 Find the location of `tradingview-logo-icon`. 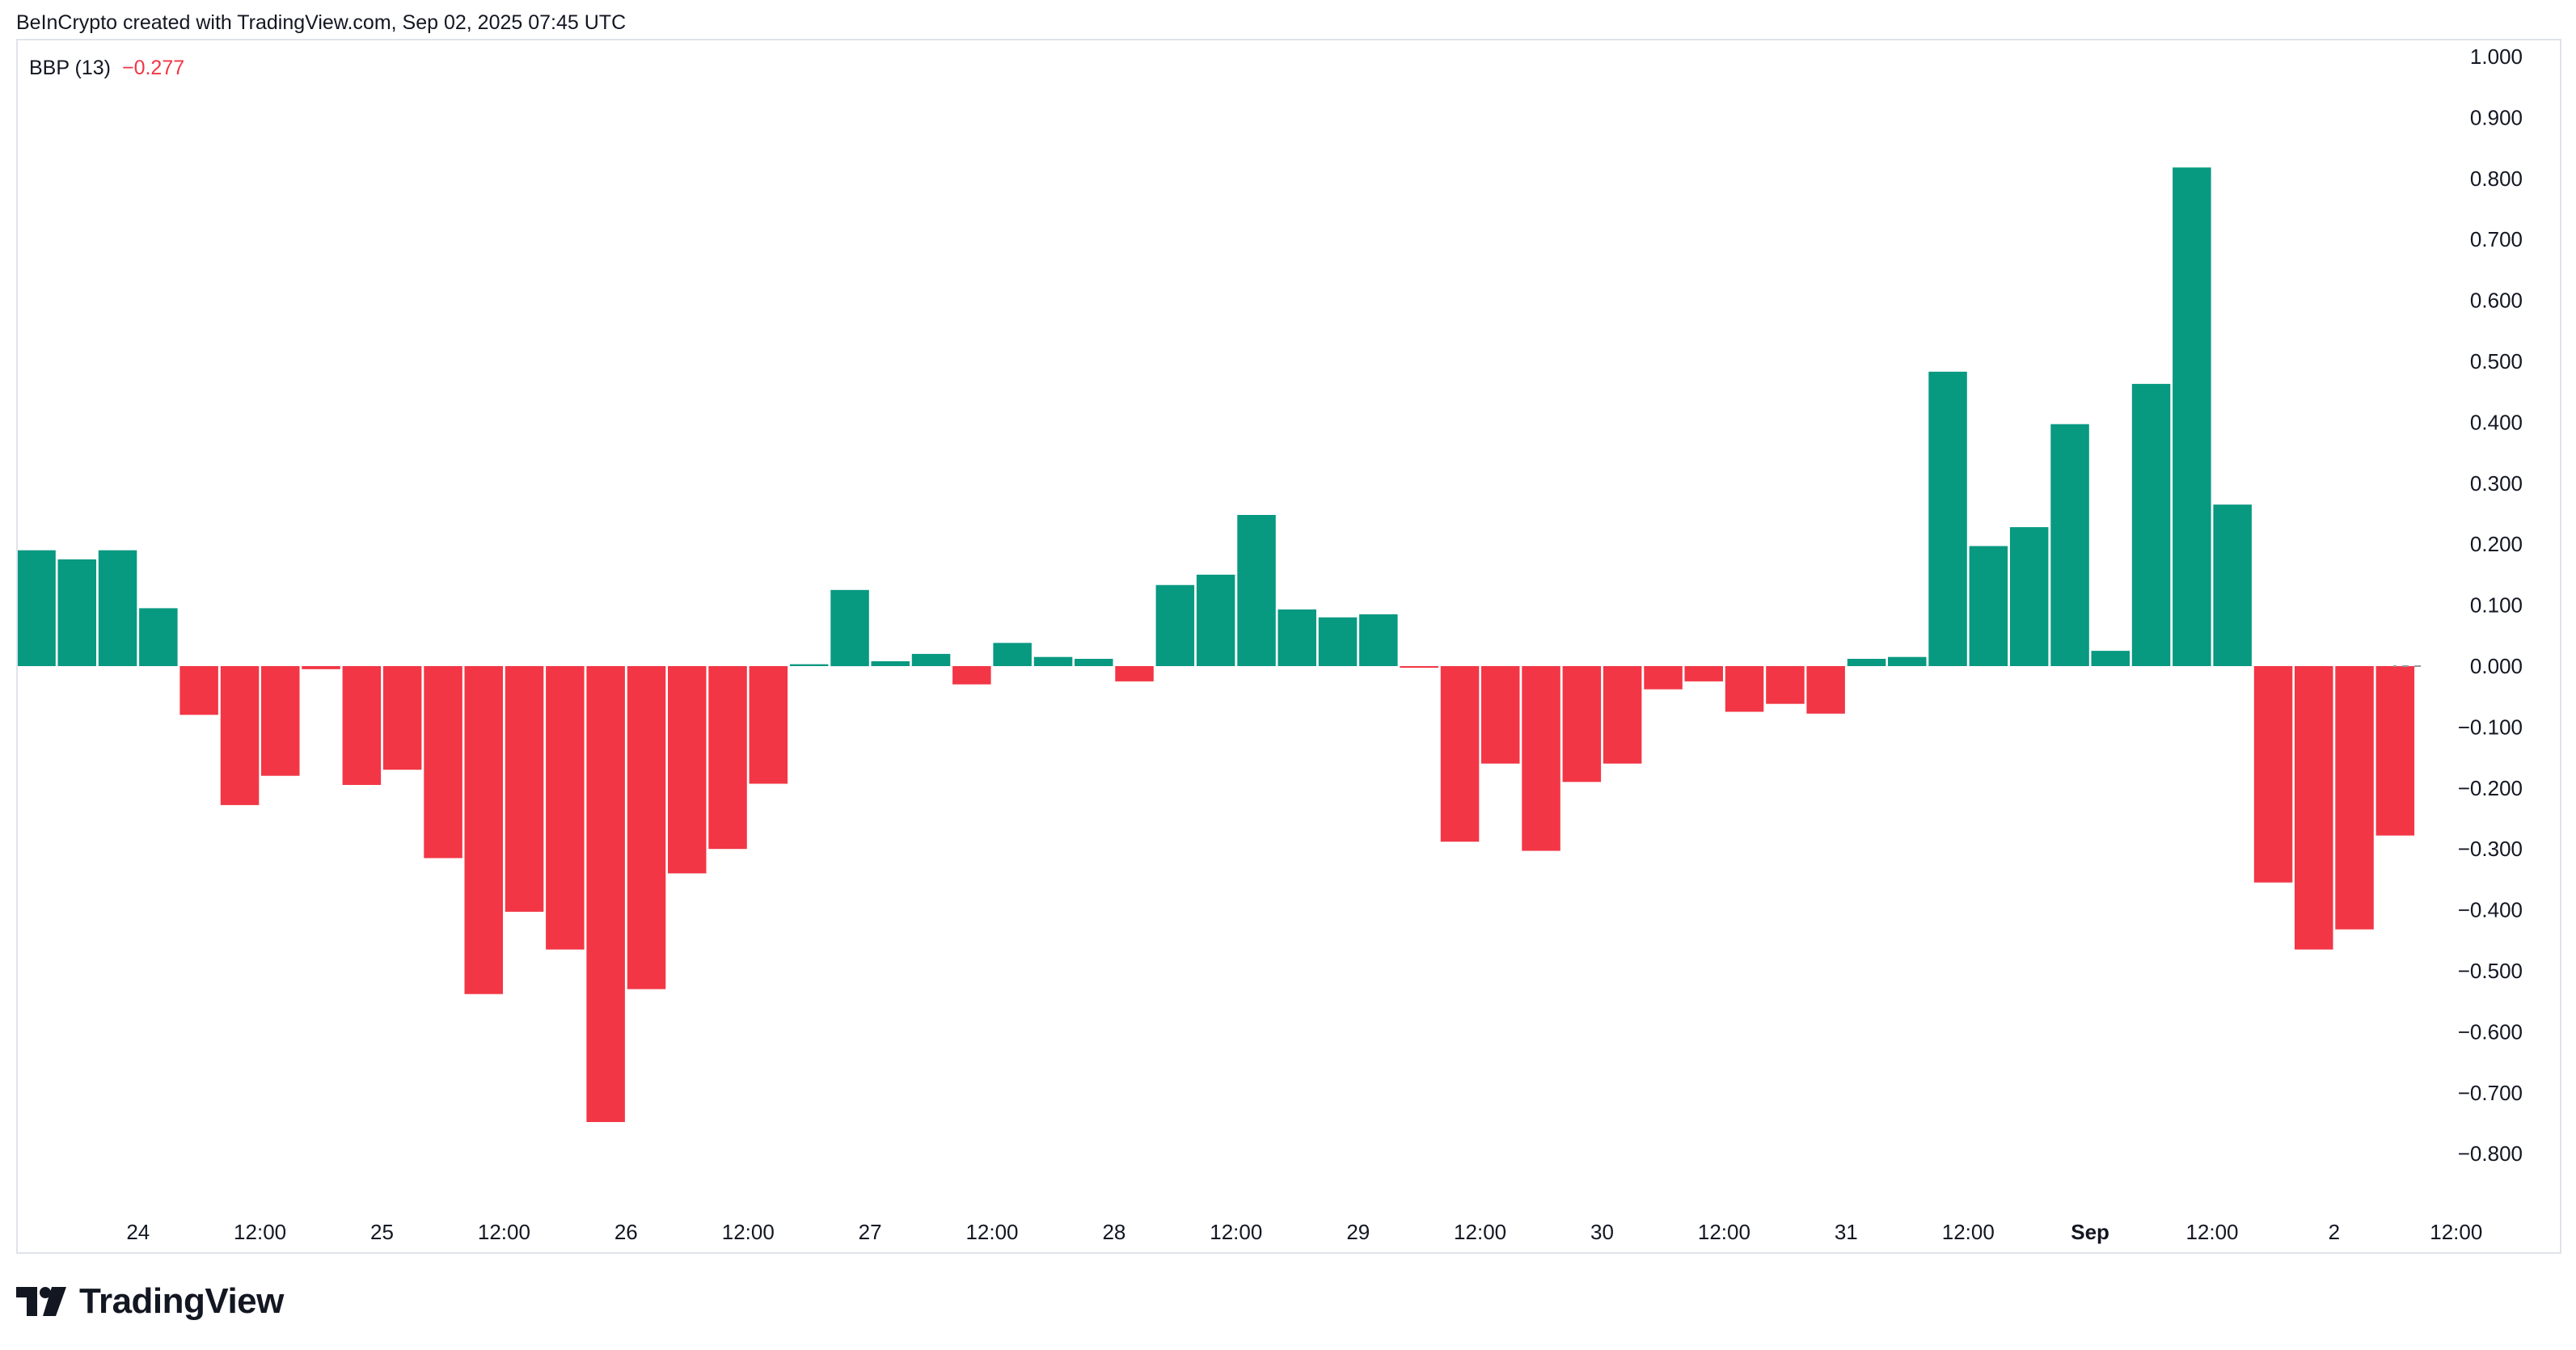

tradingview-logo-icon is located at coordinates (41, 1301).